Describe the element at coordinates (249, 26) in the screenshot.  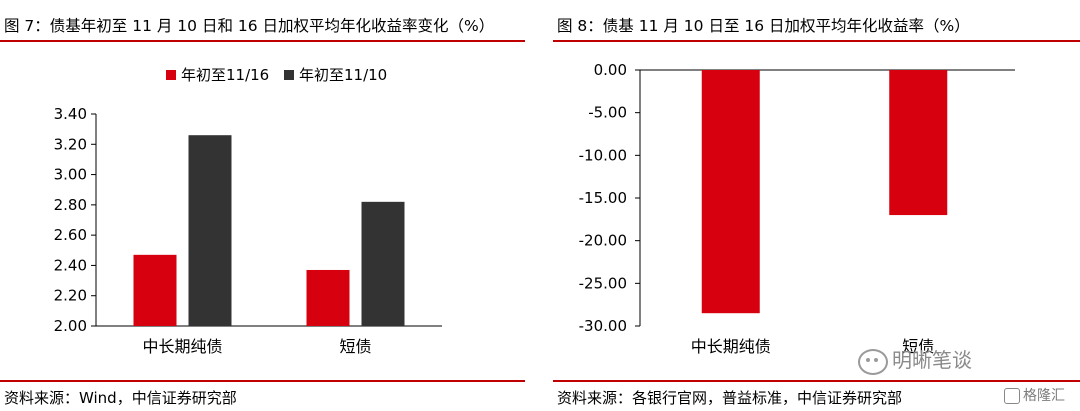
I see `left-chart-title: 图 7：债基年初至 11 月 10 日和 16 日加权平均年化收益率变化（%）` at that location.